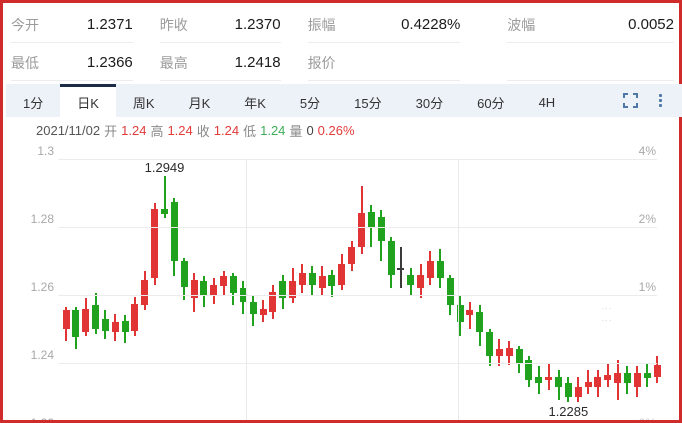  I want to click on quote-field-value: 0.4228%, so click(431, 24).